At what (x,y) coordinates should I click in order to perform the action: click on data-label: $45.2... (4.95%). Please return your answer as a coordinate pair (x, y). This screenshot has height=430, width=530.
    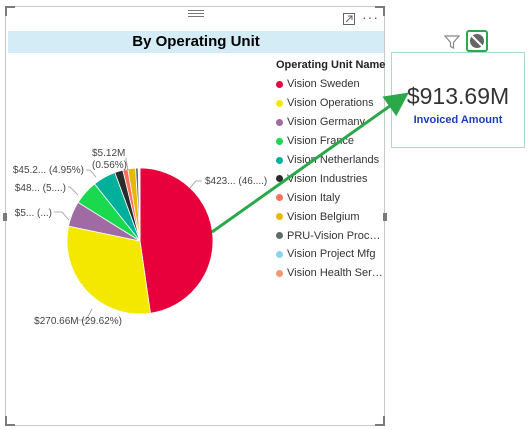
    Looking at the image, I should click on (48, 170).